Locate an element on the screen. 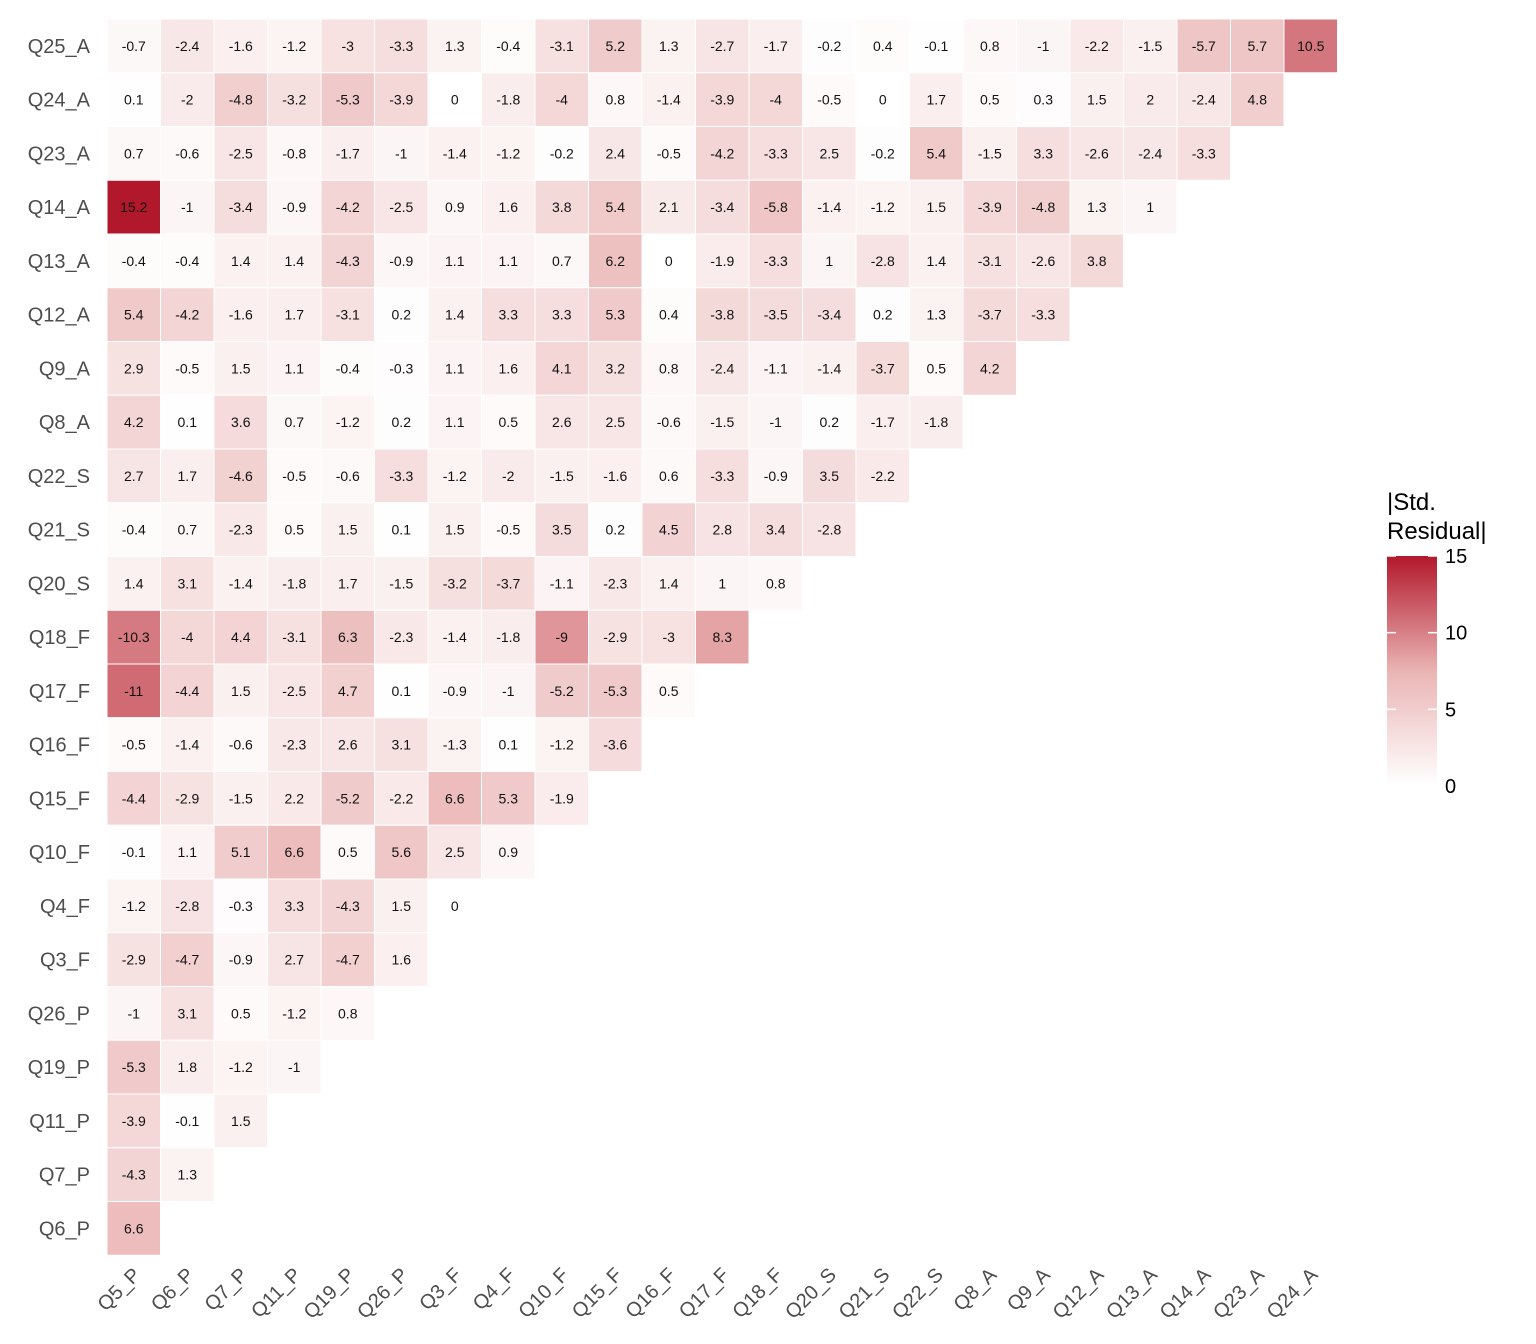 Image resolution: width=1536 pixels, height=1344 pixels. cell-value-label: 5.4 is located at coordinates (134, 315).